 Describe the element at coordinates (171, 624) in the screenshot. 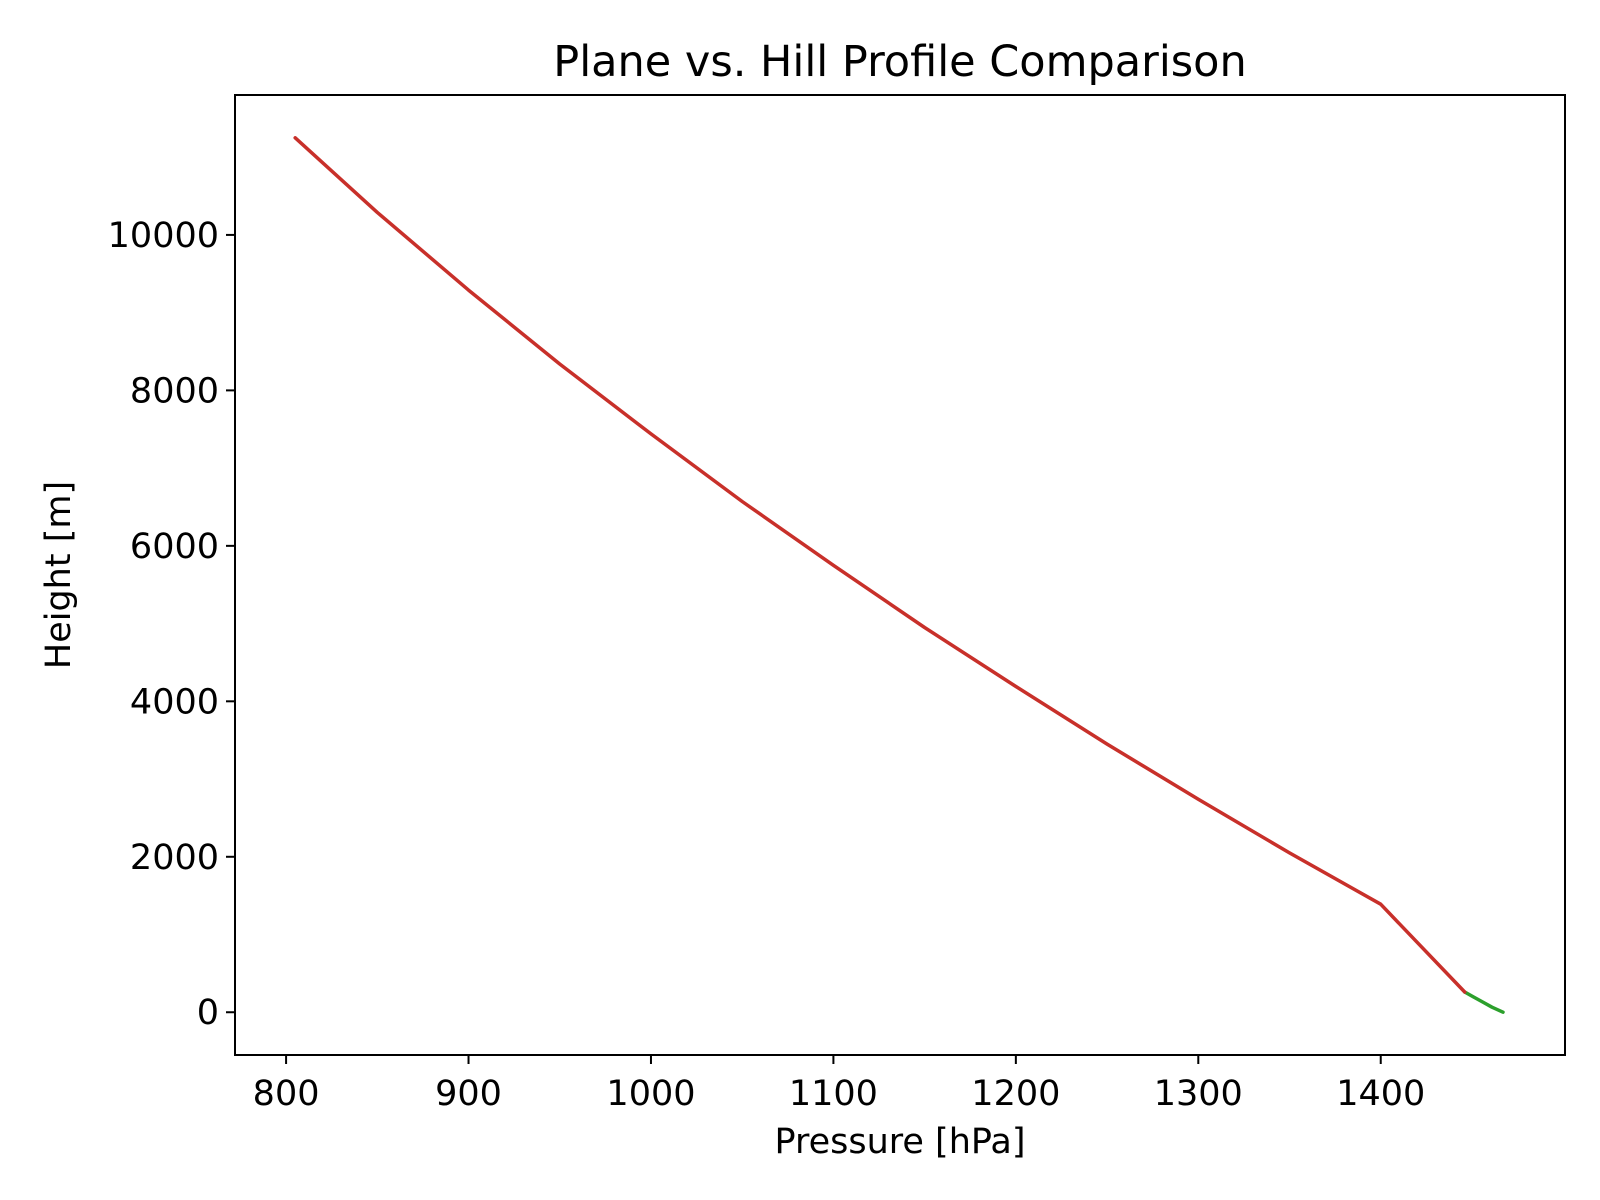

I see `y-axis: 0 2000 4000 6000 8000 10000` at that location.